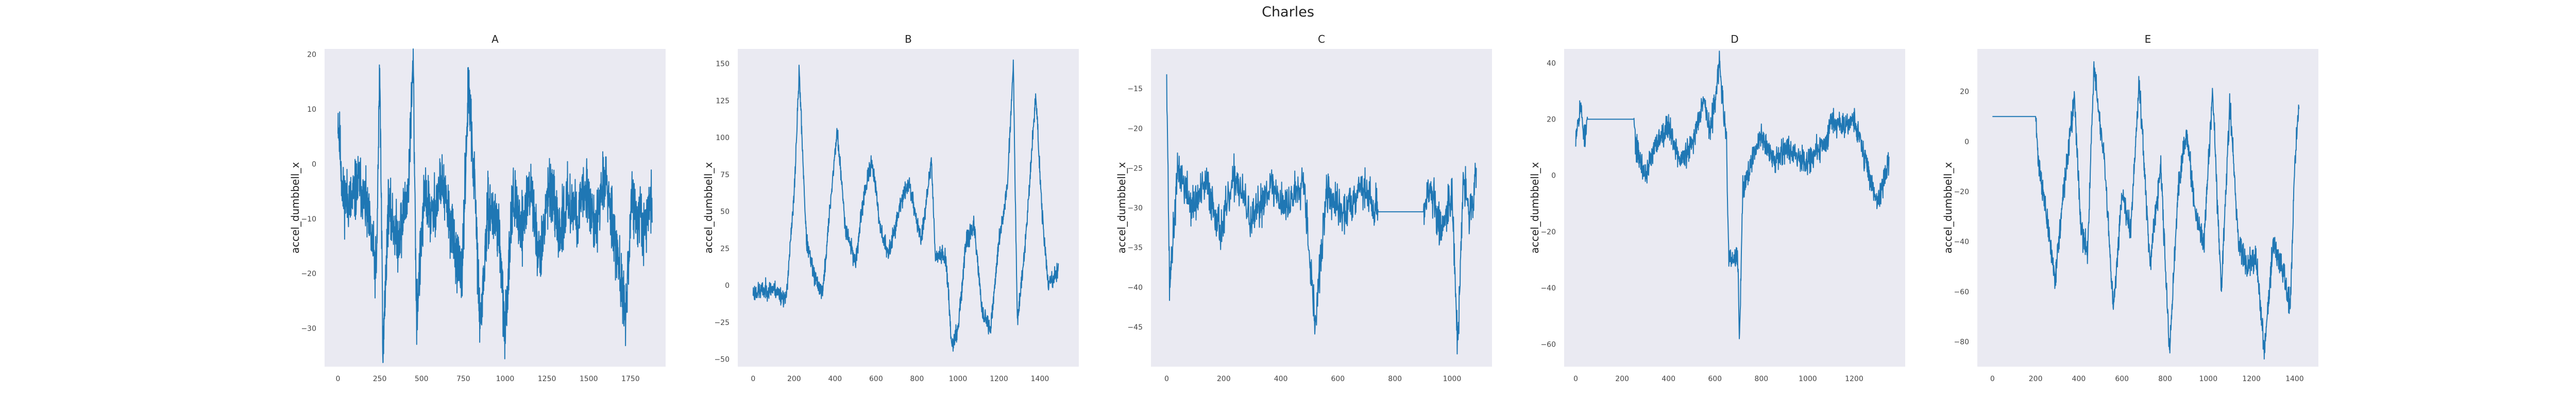 The image size is (2576, 412). I want to click on y-tick-label: −15, so click(1135, 89).